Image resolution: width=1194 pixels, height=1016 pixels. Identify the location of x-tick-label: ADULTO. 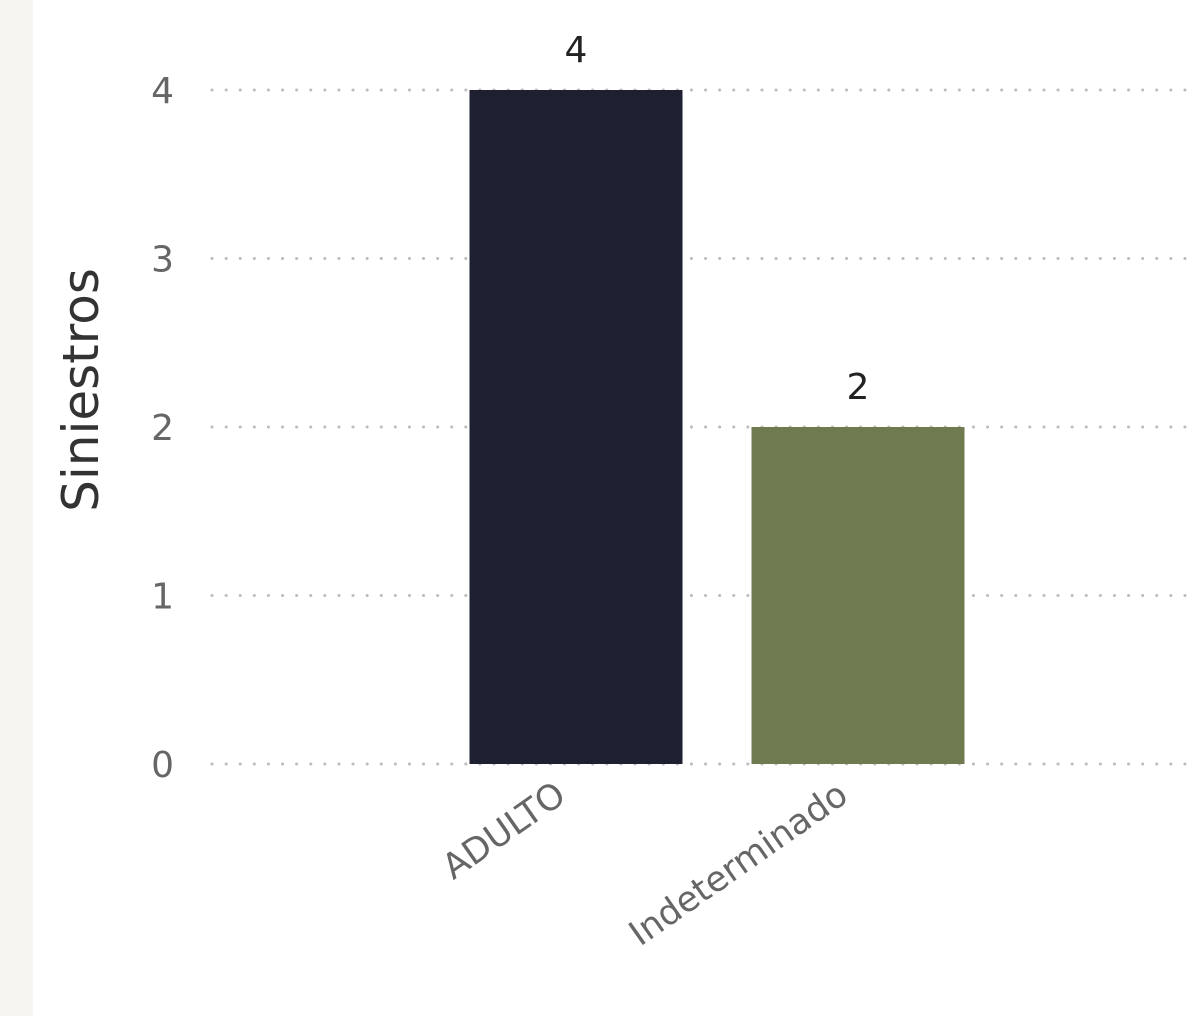
(504, 831).